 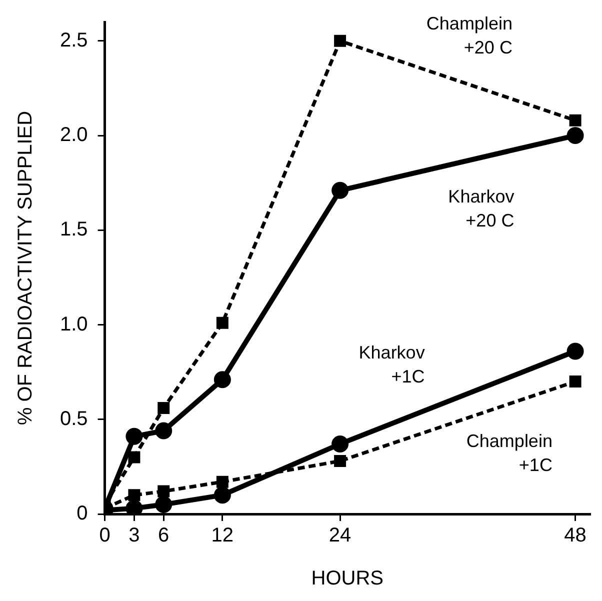 What do you see at coordinates (74, 40) in the screenshot?
I see `y-tick-label: 2.5` at bounding box center [74, 40].